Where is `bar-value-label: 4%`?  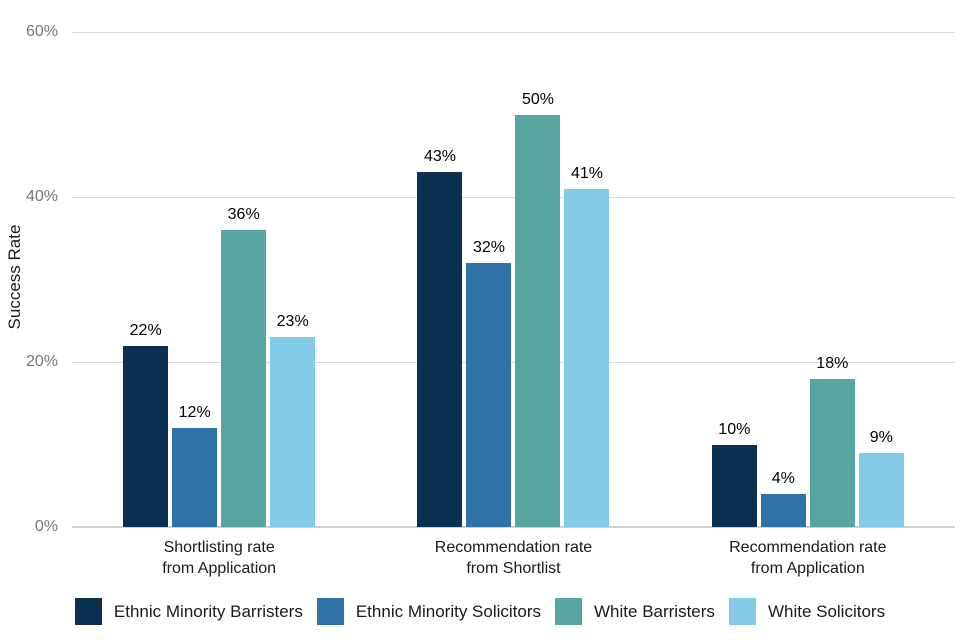 bar-value-label: 4% is located at coordinates (783, 478).